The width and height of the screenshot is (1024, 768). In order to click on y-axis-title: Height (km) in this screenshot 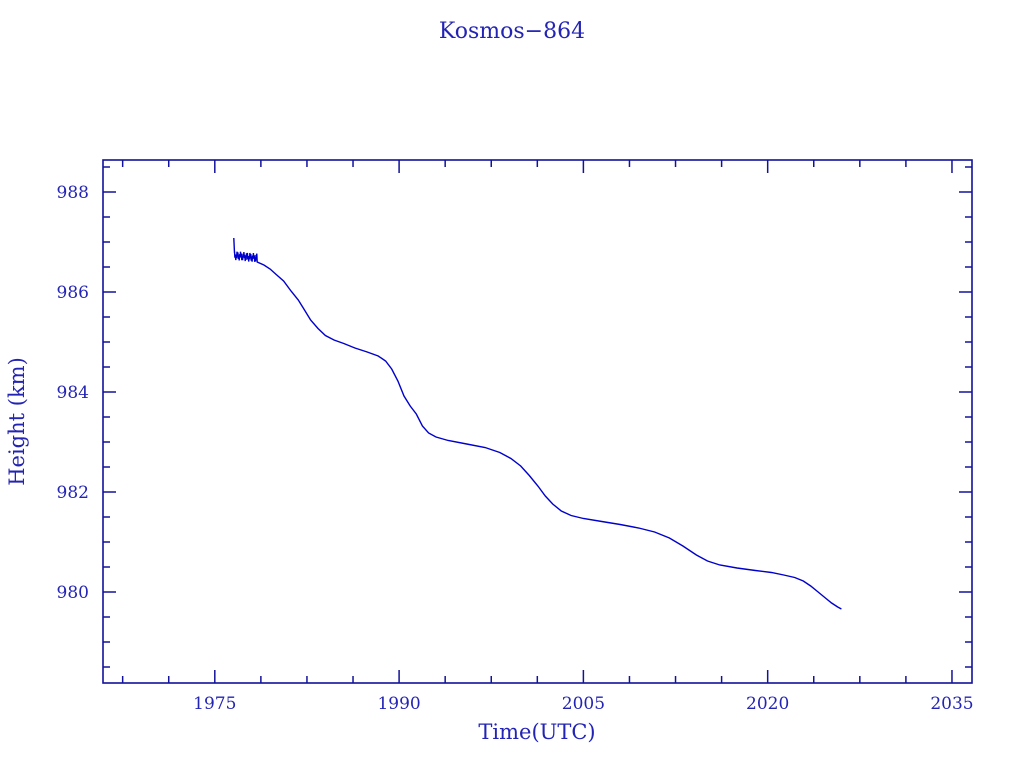, I will do `click(17, 421)`.